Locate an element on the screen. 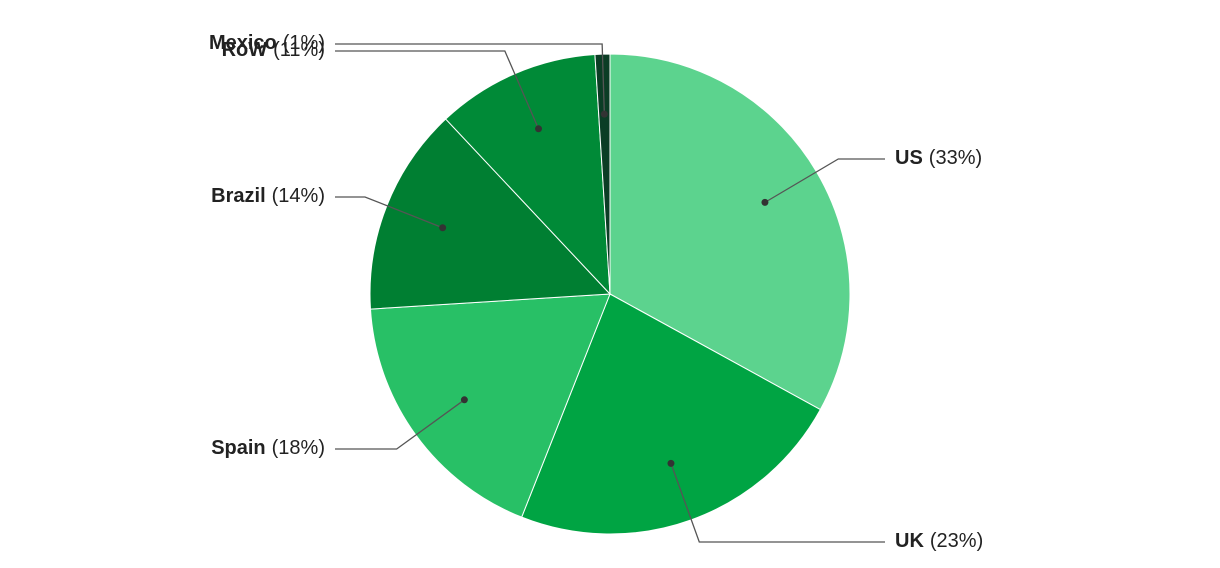 The image size is (1220, 568). value-label: (11%) is located at coordinates (299, 50).